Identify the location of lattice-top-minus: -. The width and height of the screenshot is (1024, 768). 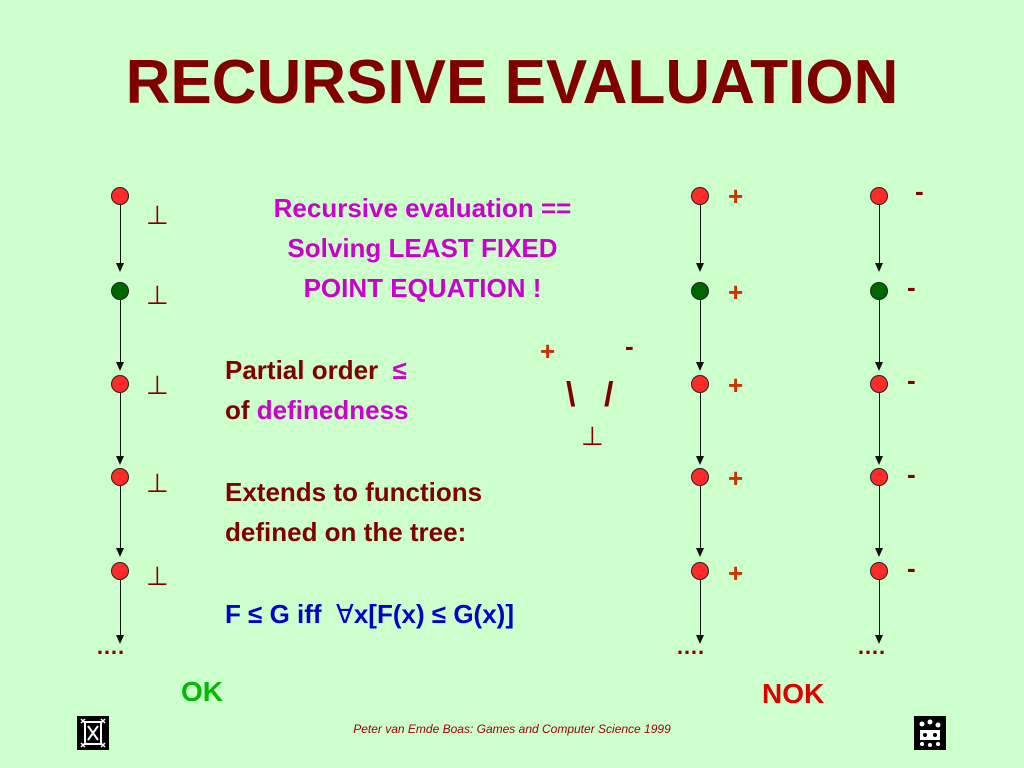
(629, 346).